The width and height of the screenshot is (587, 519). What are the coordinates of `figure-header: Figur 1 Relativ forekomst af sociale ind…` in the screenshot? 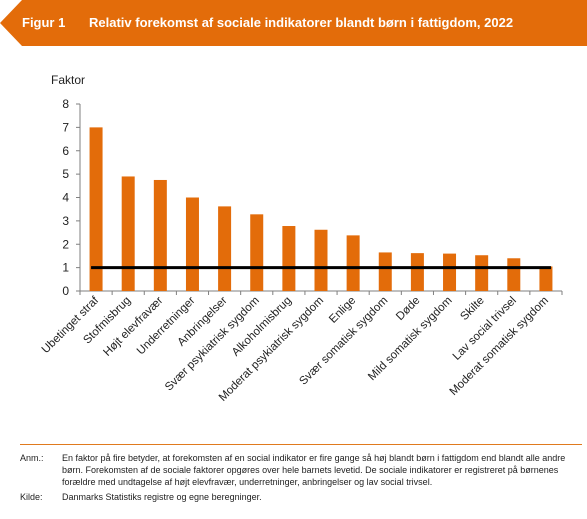 It's located at (293, 23).